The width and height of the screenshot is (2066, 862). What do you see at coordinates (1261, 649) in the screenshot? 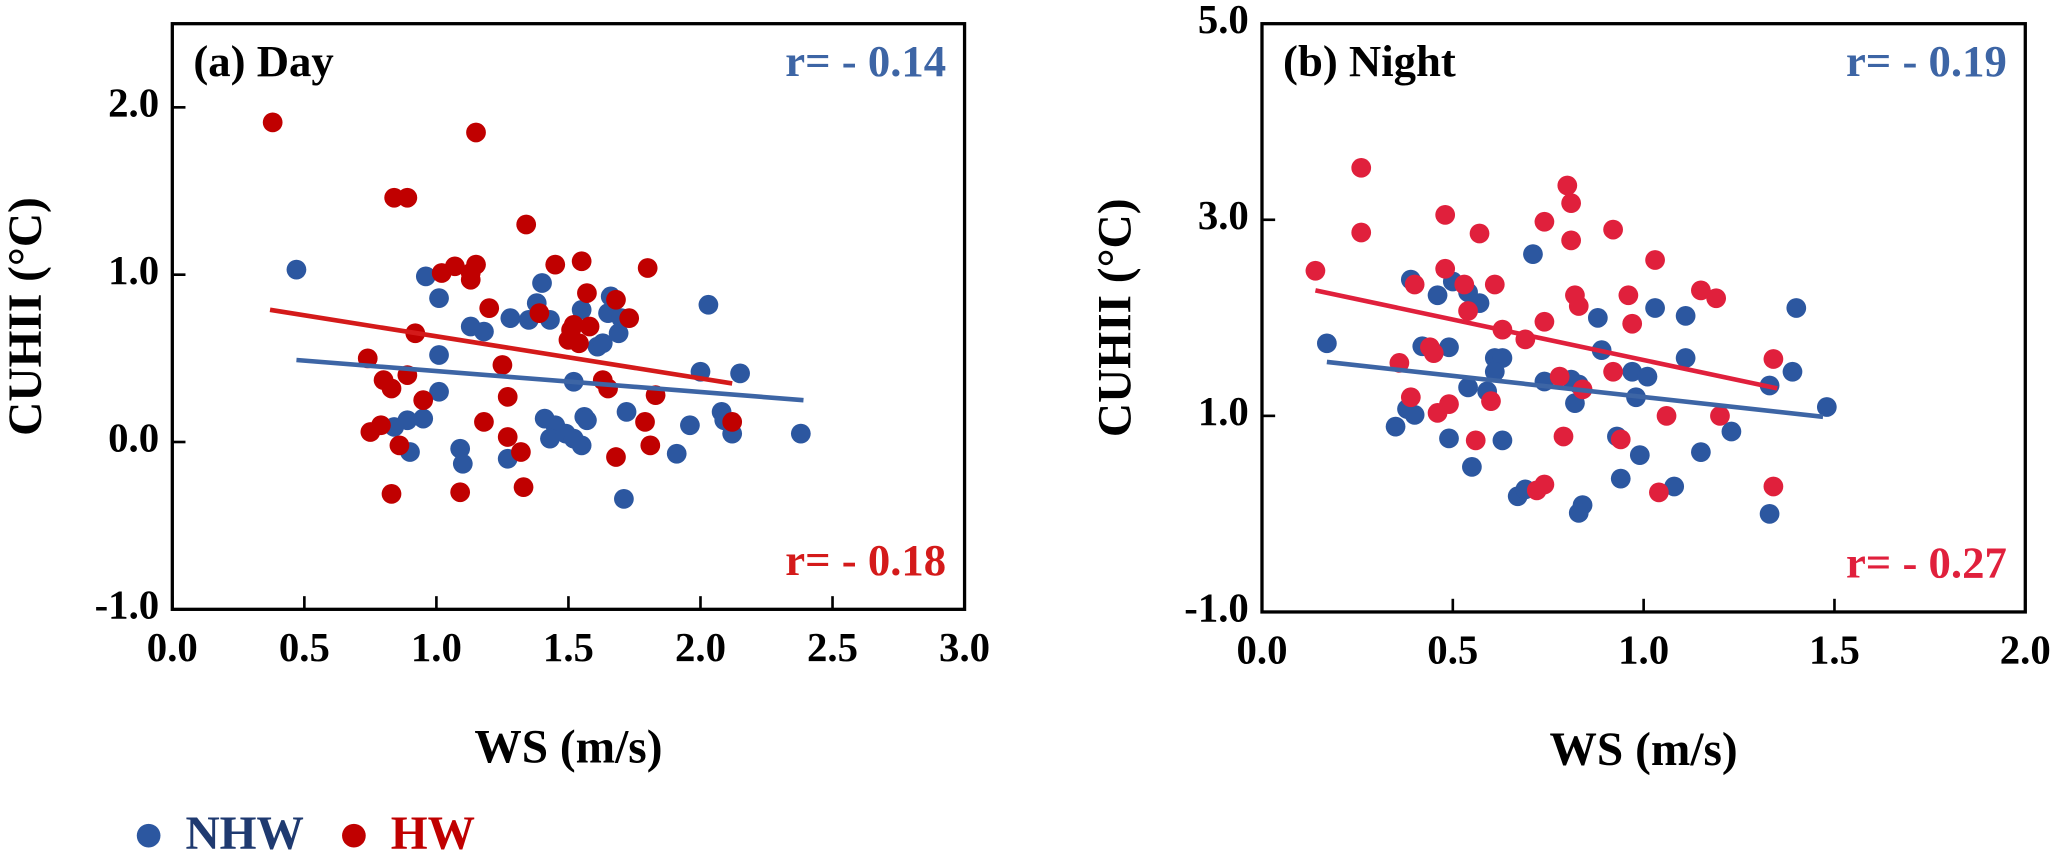
I see `x-tick-label: 0.0` at bounding box center [1261, 649].